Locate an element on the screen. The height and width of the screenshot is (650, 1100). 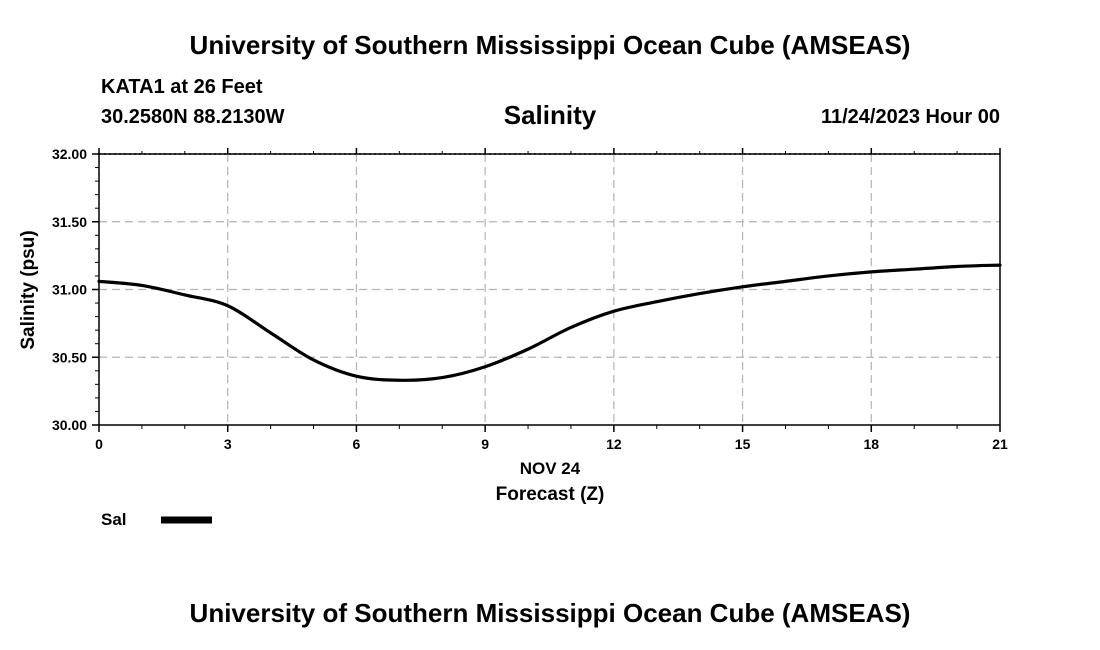
x-tick-label: 12 is located at coordinates (614, 444).